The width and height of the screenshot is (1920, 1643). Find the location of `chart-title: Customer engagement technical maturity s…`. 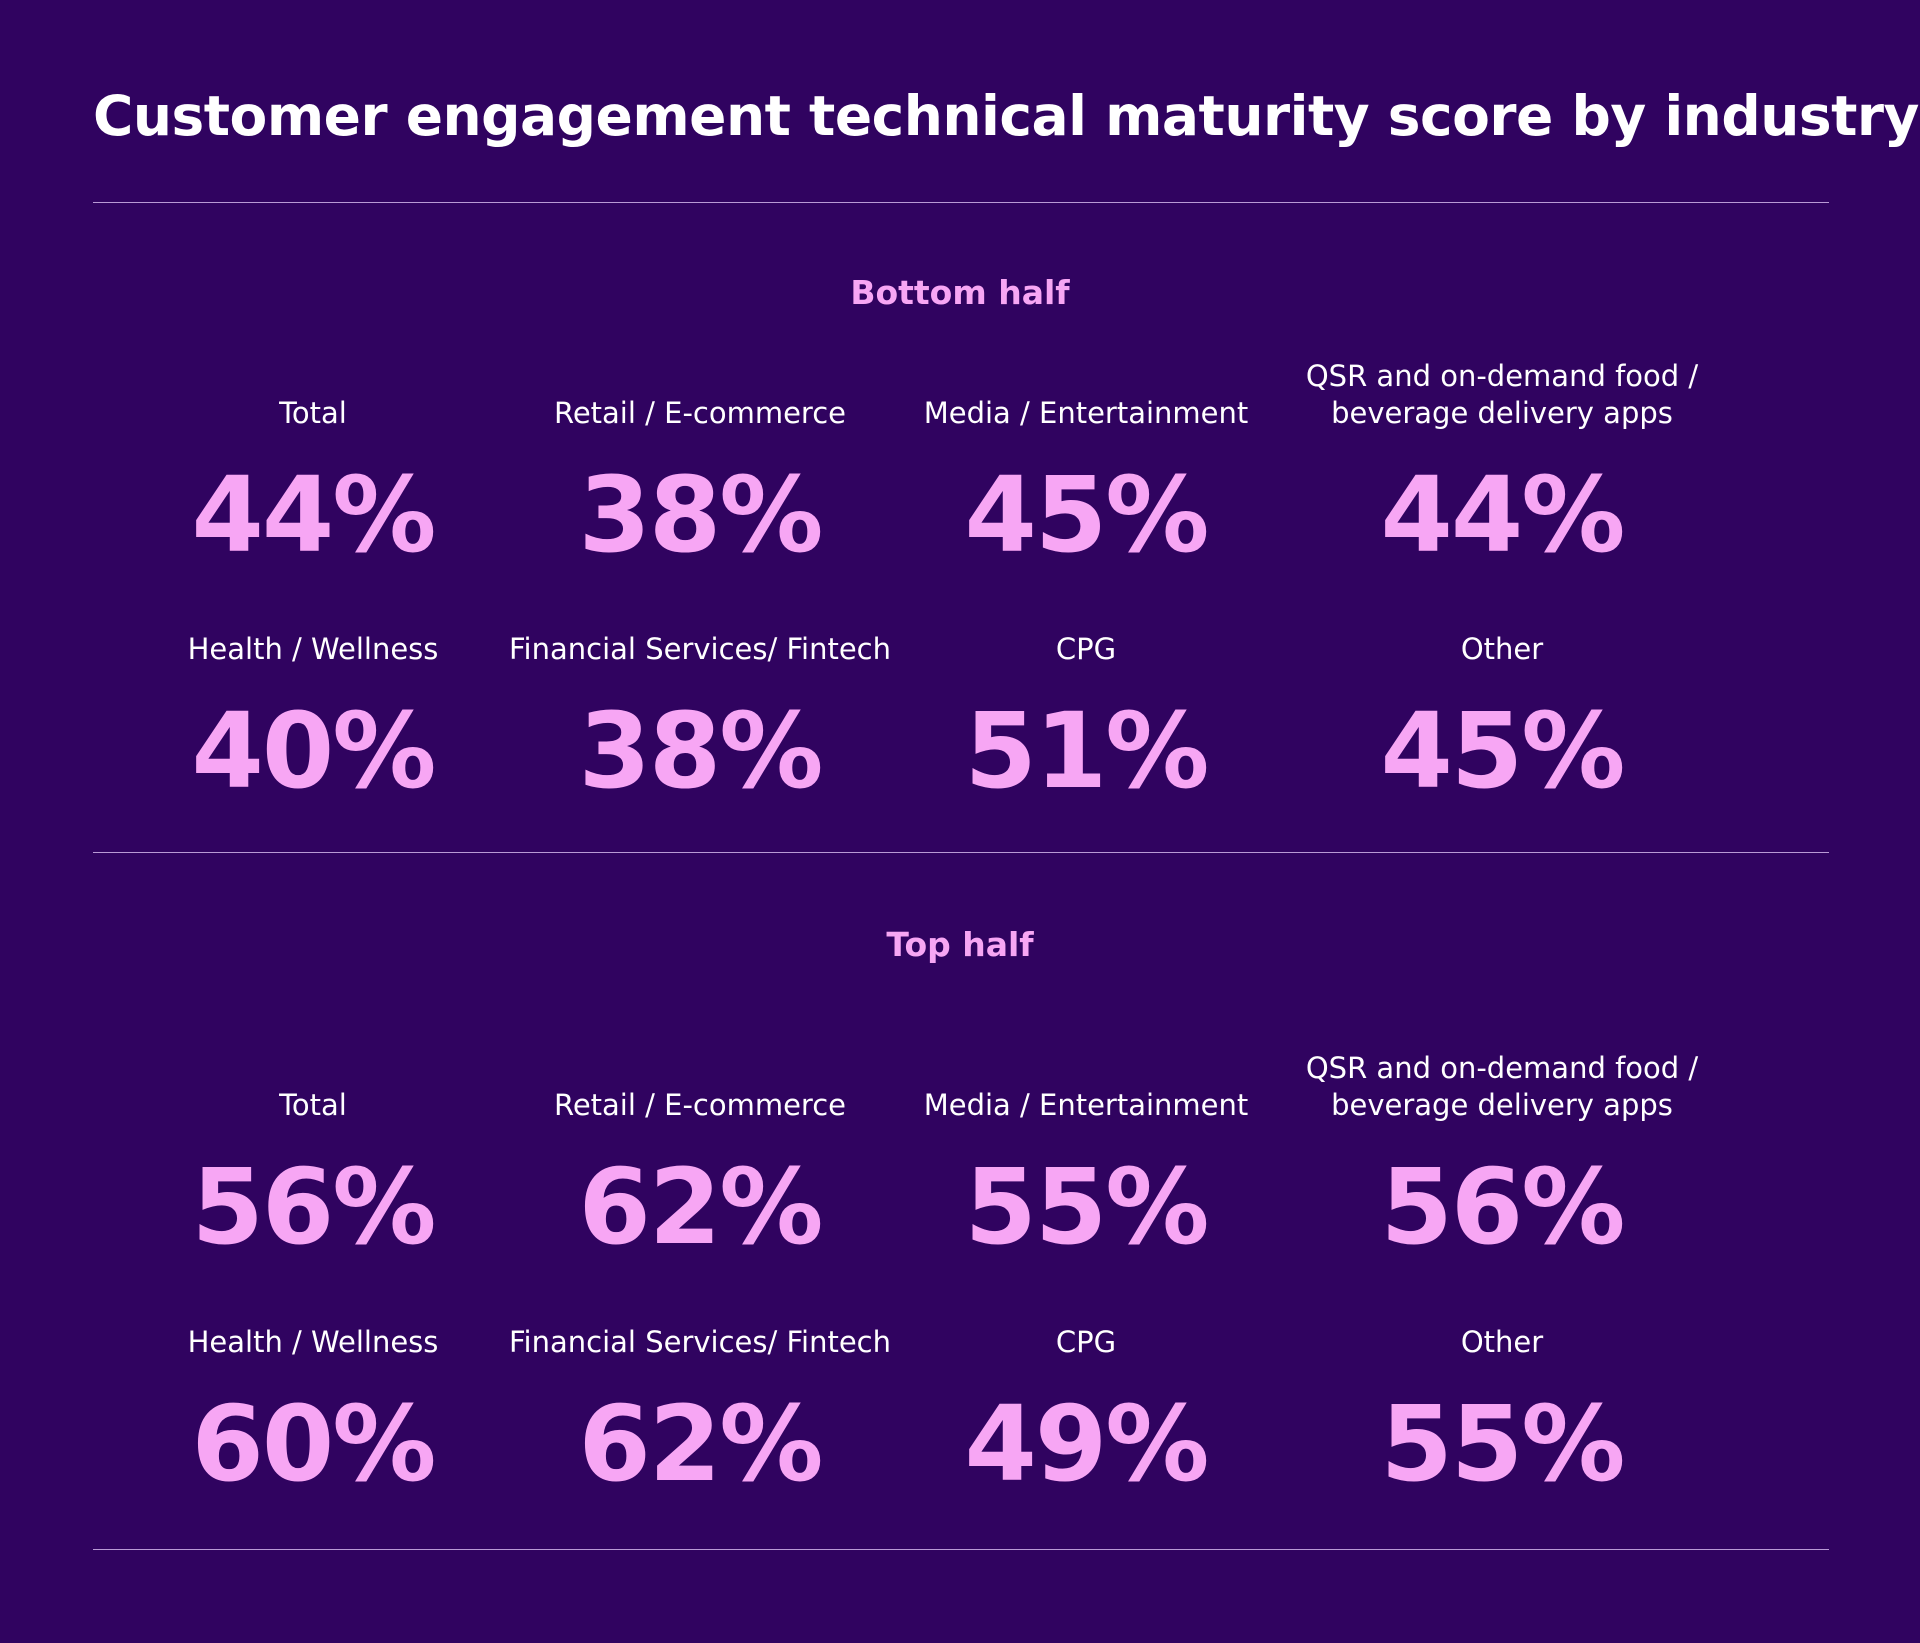

chart-title: Customer engagement technical maturity s… is located at coordinates (1006, 116).